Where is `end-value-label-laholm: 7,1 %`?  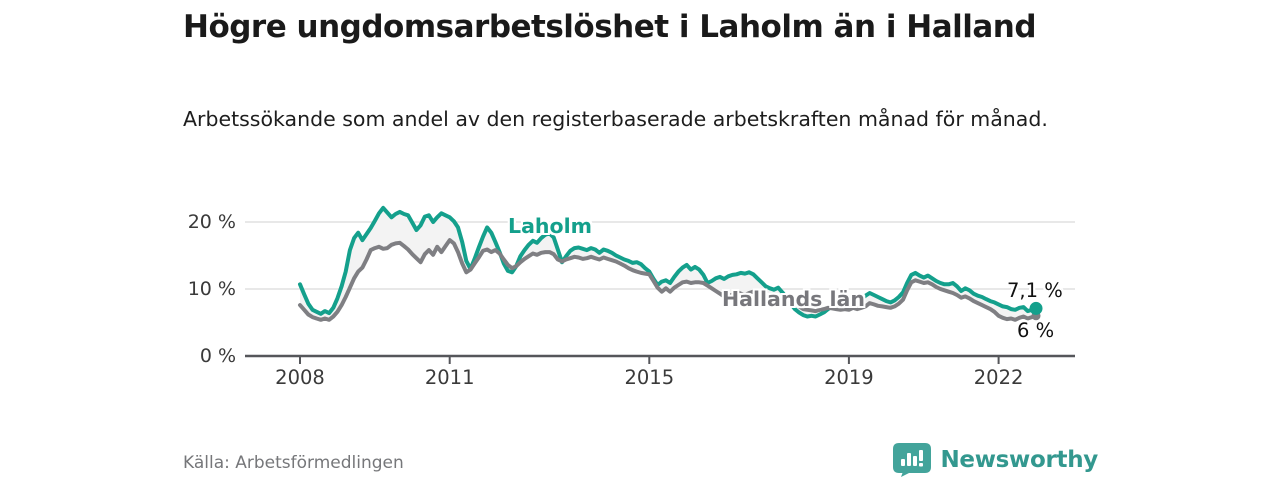 end-value-label-laholm: 7,1 % is located at coordinates (1035, 290).